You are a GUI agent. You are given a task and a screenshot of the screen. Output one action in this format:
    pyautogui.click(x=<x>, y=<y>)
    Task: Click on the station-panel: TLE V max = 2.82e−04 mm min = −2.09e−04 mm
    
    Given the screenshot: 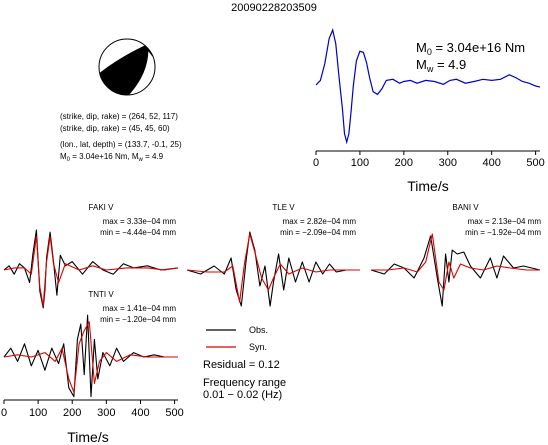 What is the action you would take?
    pyautogui.click(x=273, y=255)
    